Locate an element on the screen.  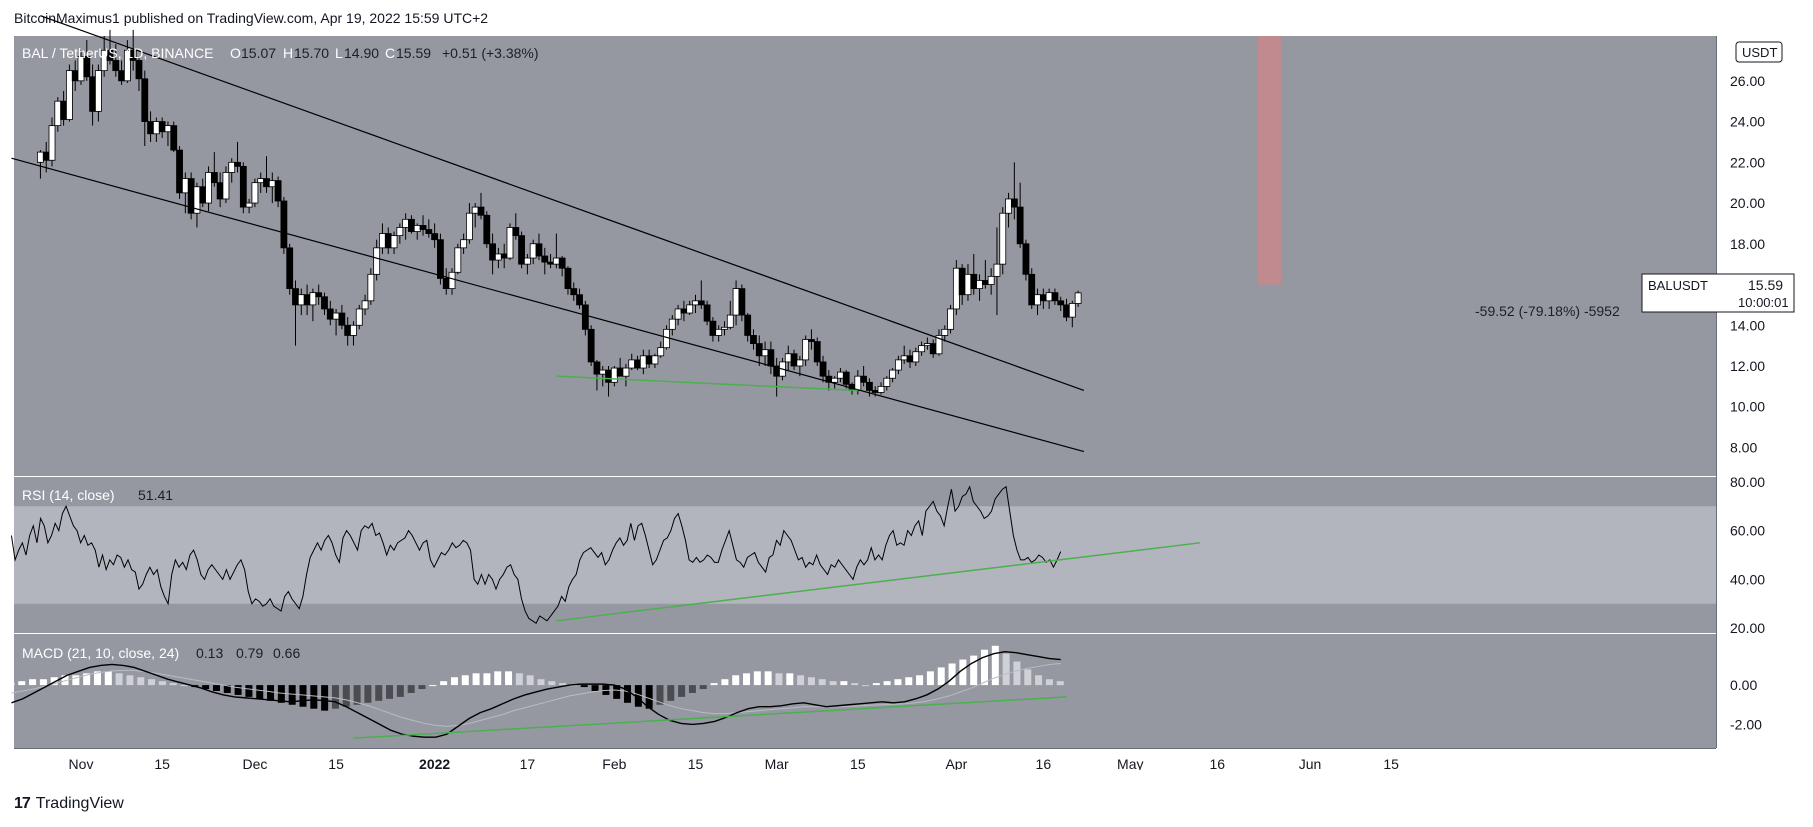
macd-pane-bg is located at coordinates (865, 691).